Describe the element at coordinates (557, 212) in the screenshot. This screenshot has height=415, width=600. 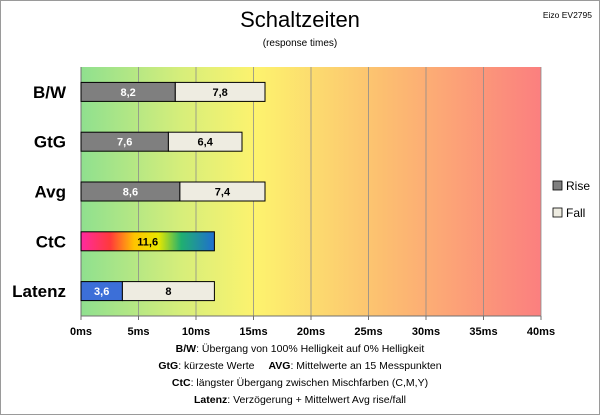
I see `legend-swatch-fall` at that location.